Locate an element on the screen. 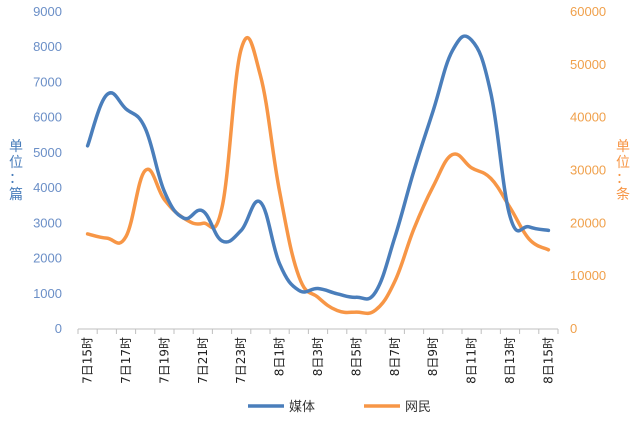 Image resolution: width=640 pixels, height=427 pixels. legend-label: 媒体 is located at coordinates (302, 407).